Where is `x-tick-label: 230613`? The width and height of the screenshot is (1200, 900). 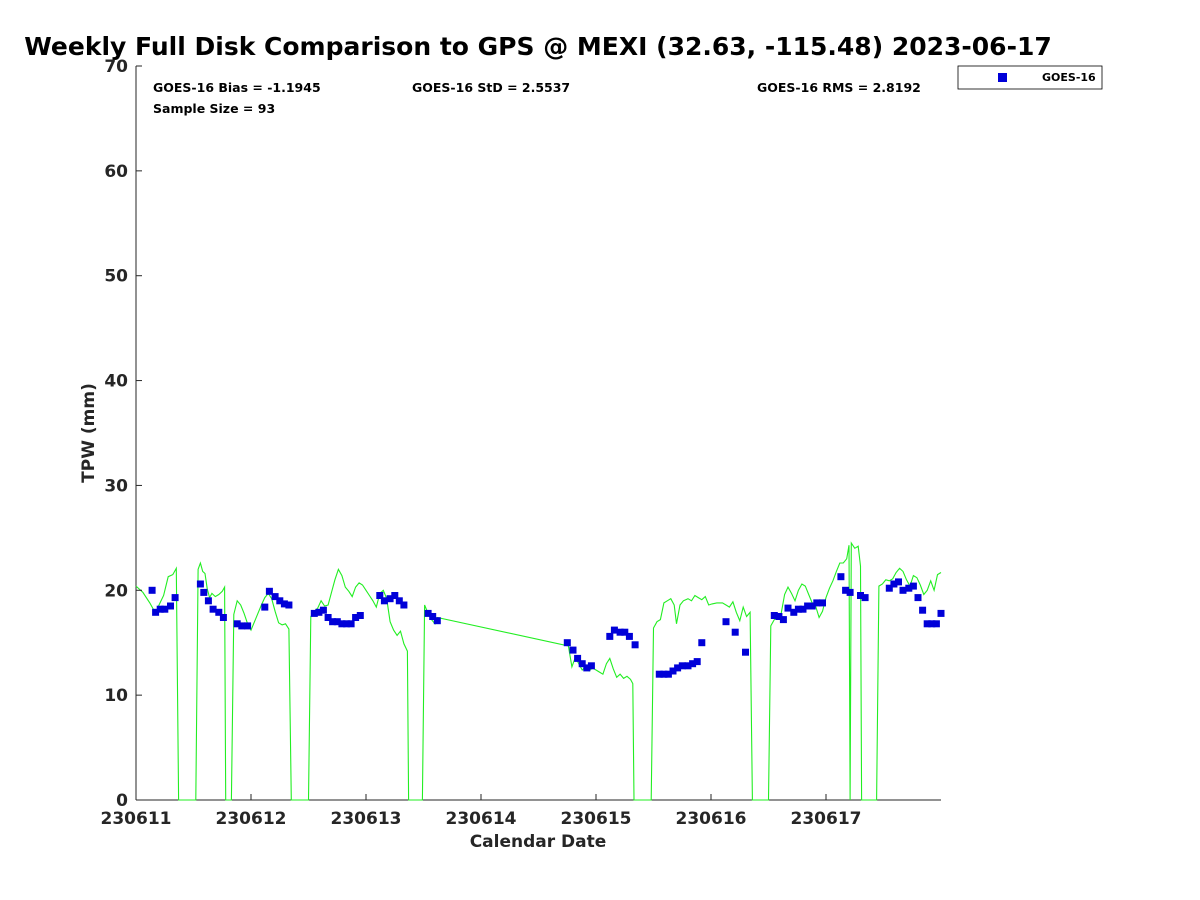 x-tick-label: 230613 is located at coordinates (366, 819).